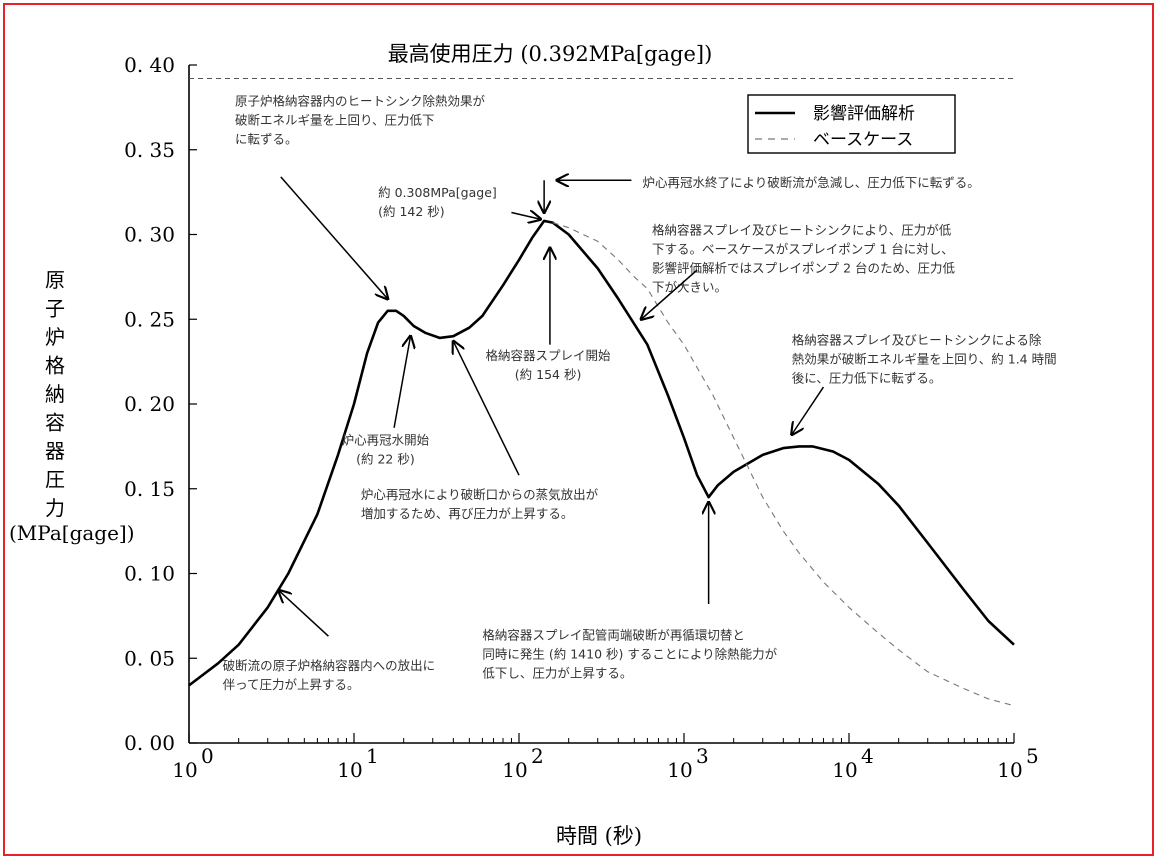 The height and width of the screenshot is (859, 1157). What do you see at coordinates (867, 378) in the screenshot?
I see `annotation-text: 後に、圧力低下に転ずる。` at bounding box center [867, 378].